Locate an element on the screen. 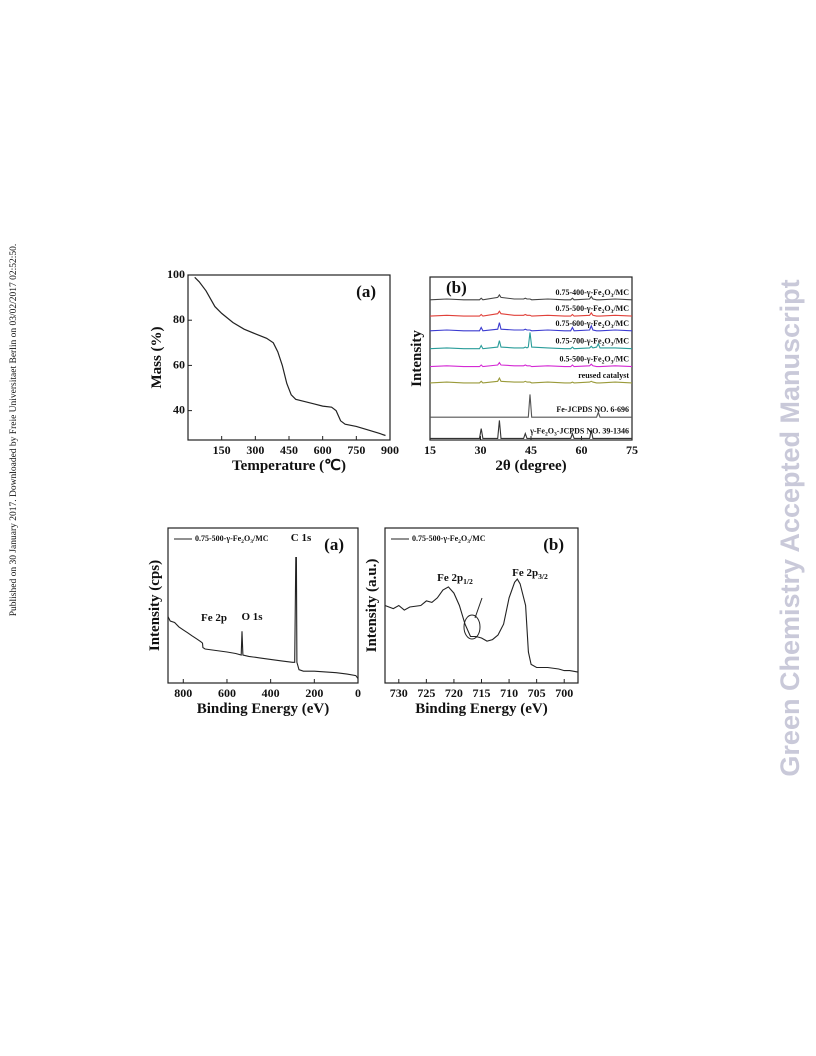 This screenshot has width=816, height=1056. x-tick-label: 700 is located at coordinates (564, 693).